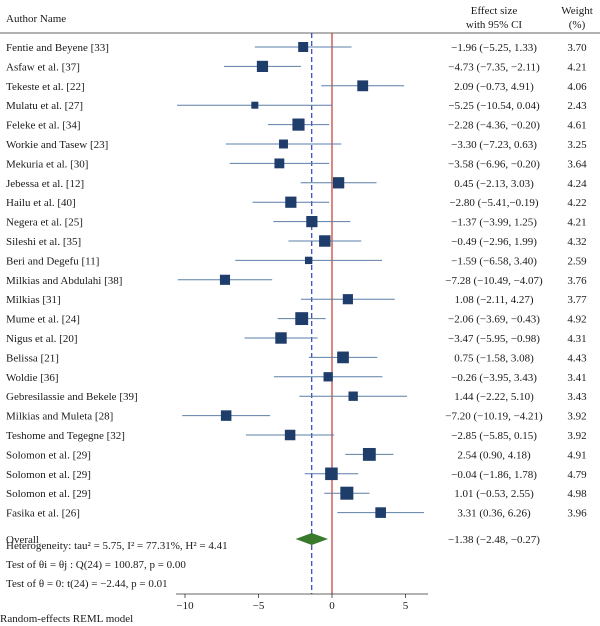 Image resolution: width=600 pixels, height=626 pixels. I want to click on x-tick-label: −5, so click(259, 606).